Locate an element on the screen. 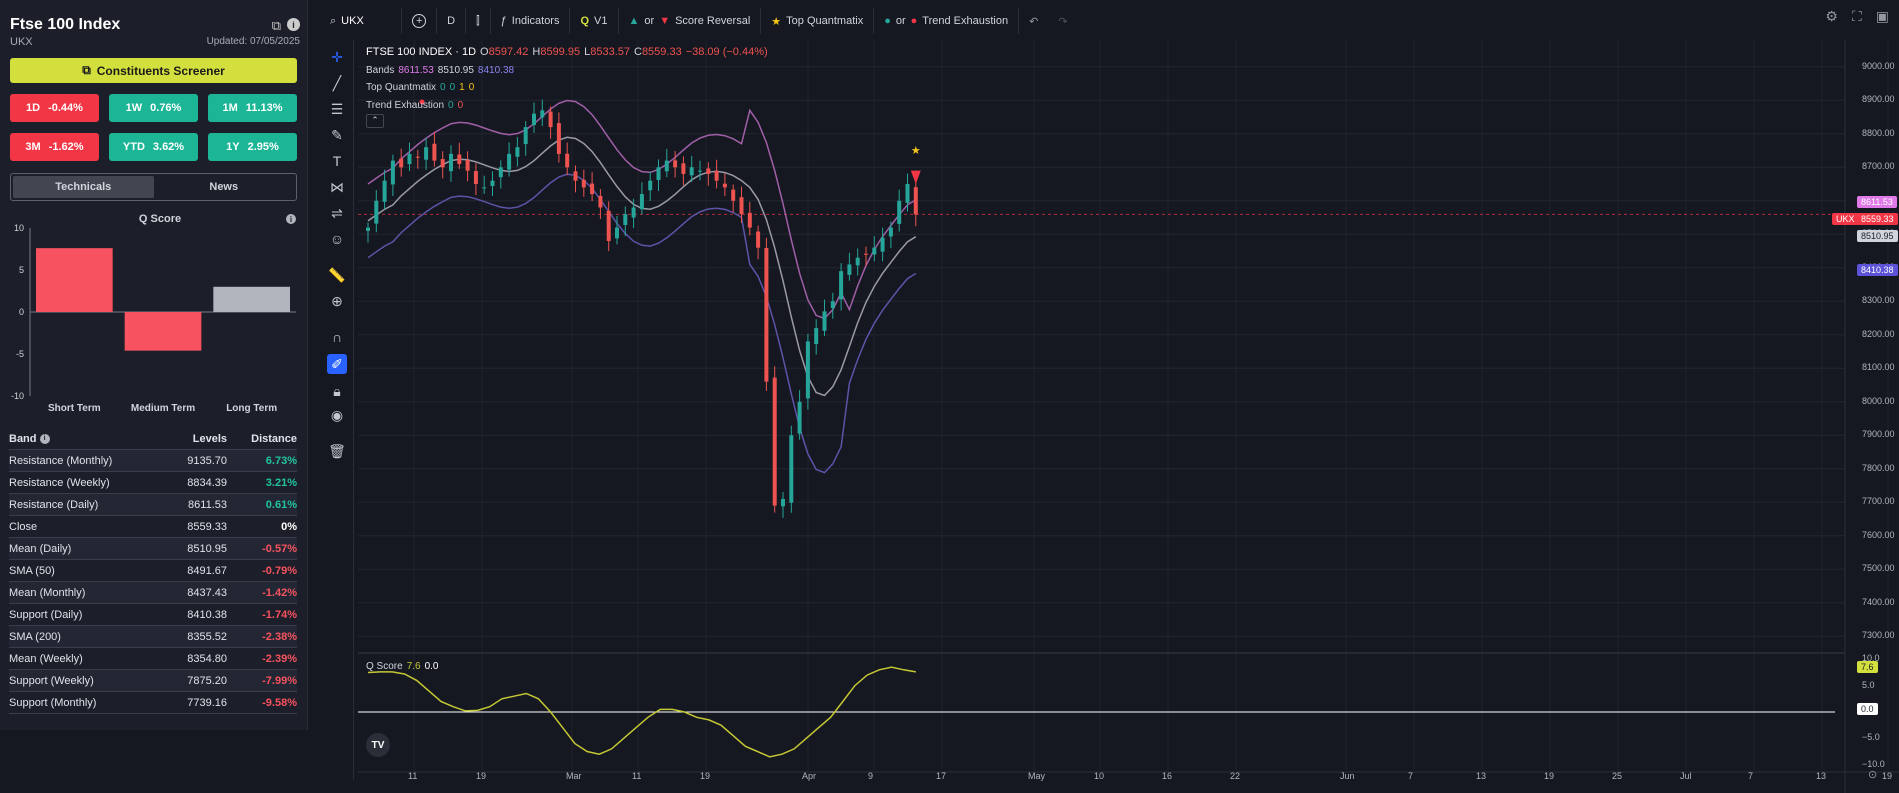 Image resolution: width=1899 pixels, height=793 pixels. header-icons: ⧉ i is located at coordinates (286, 26).